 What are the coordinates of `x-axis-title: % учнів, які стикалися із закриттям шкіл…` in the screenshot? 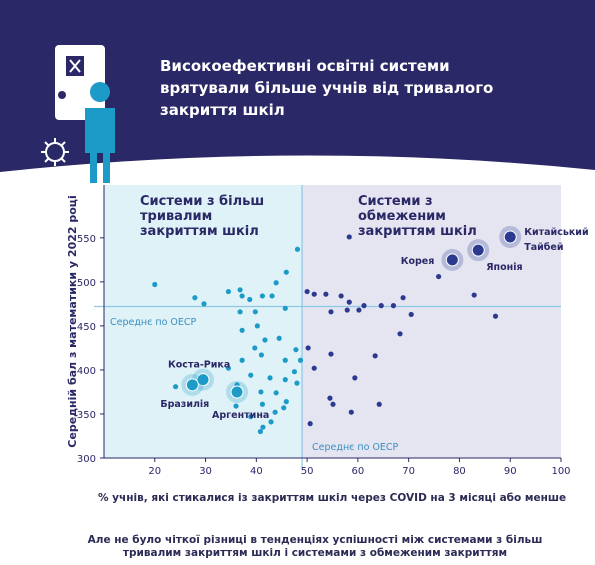 It's located at (332, 498).